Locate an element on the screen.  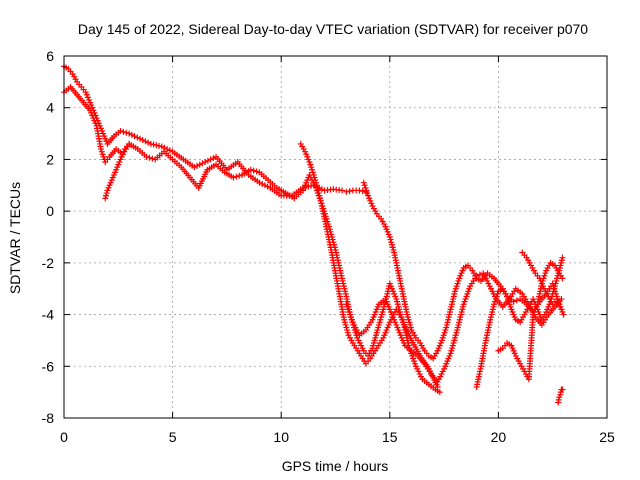
y-tick-label: 0 is located at coordinates (50, 211).